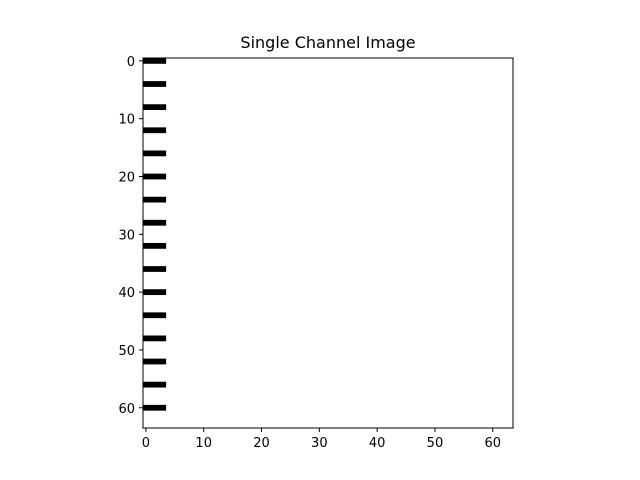  I want to click on y-tick-label: 10, so click(126, 120).